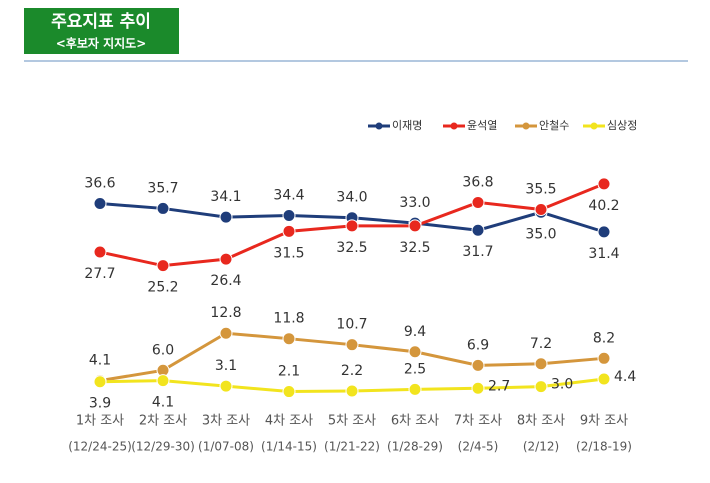 This screenshot has height=483, width=710. I want to click on x-tick-label: 4차 조사, so click(289, 421).